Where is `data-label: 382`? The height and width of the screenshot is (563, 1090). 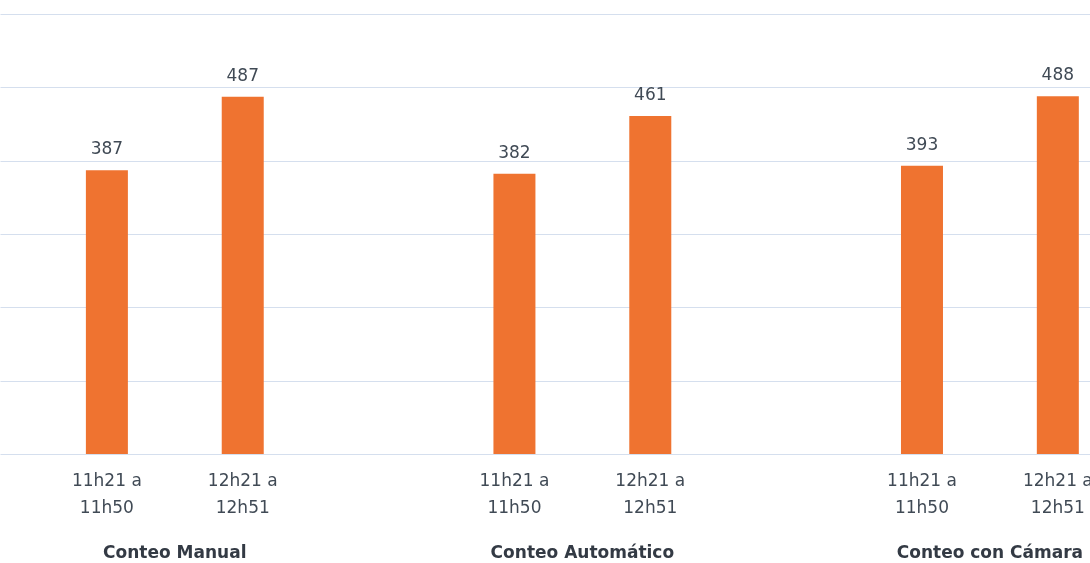 data-label: 382 is located at coordinates (514, 151).